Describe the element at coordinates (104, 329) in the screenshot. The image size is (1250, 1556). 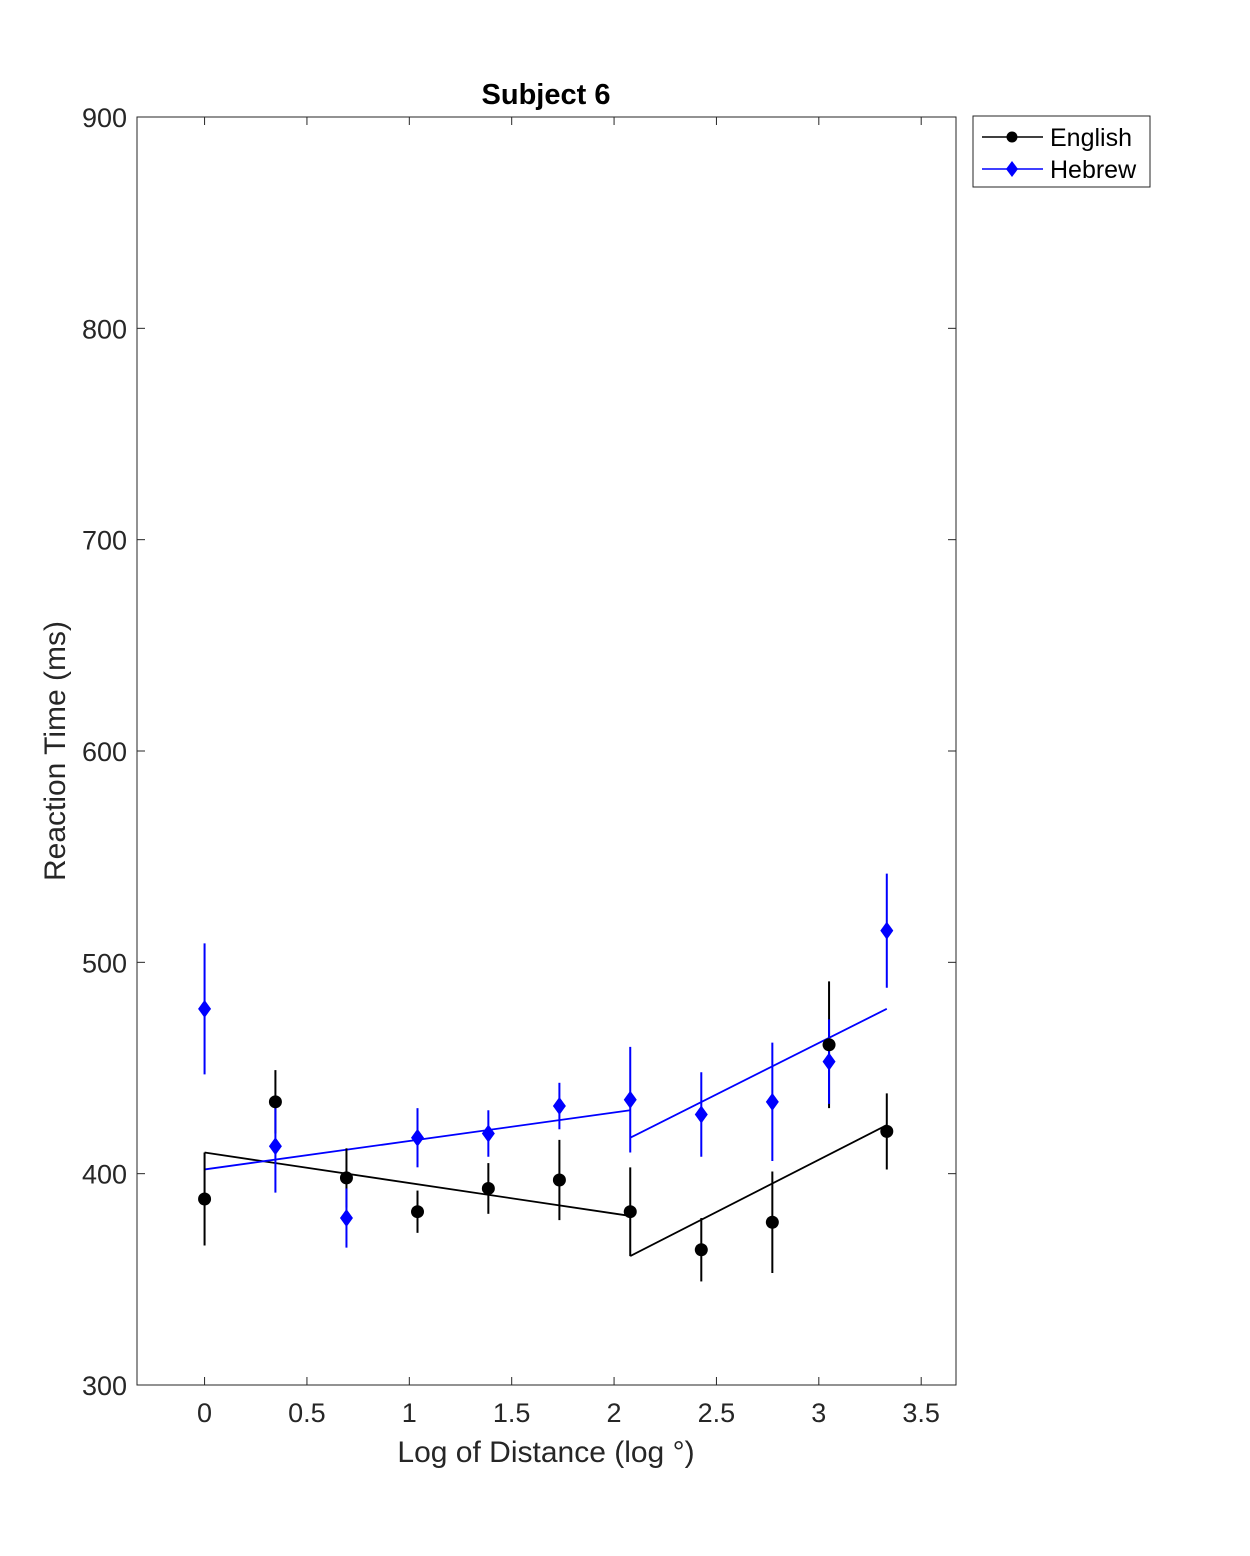
I see `y-tick-label: 800` at that location.